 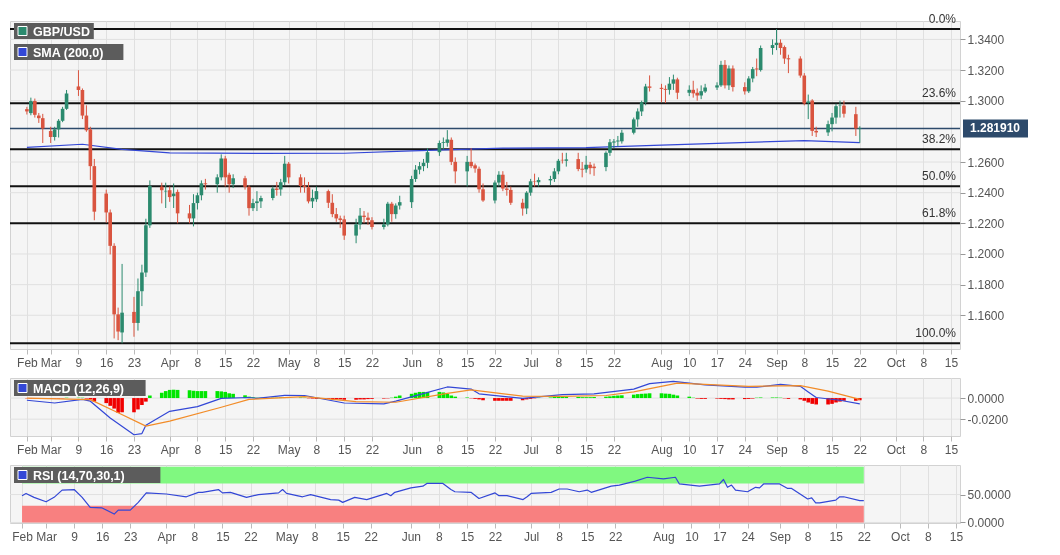 What do you see at coordinates (78, 389) in the screenshot?
I see `legend-label: MACD (12,26,9)` at bounding box center [78, 389].